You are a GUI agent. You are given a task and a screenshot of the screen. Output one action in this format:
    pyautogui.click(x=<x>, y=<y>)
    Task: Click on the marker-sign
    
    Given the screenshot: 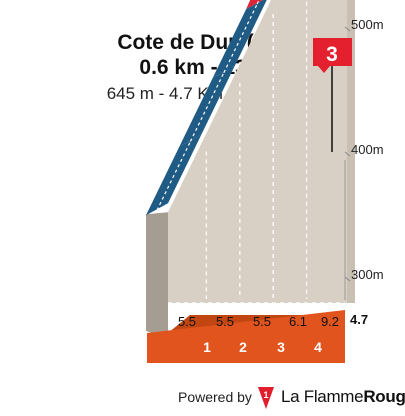 What is the action you would take?
    pyautogui.click(x=332, y=55)
    